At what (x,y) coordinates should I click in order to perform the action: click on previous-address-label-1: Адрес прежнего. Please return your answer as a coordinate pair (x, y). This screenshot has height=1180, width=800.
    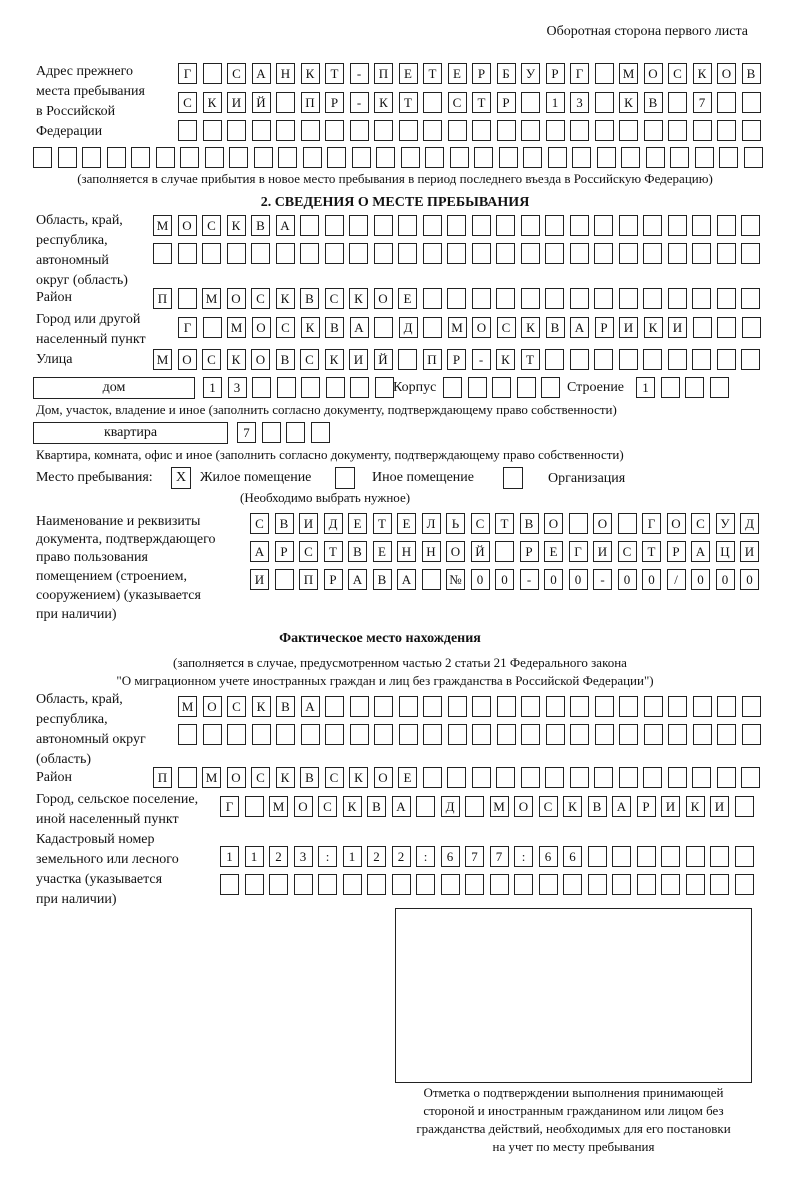
    Looking at the image, I should click on (84, 71).